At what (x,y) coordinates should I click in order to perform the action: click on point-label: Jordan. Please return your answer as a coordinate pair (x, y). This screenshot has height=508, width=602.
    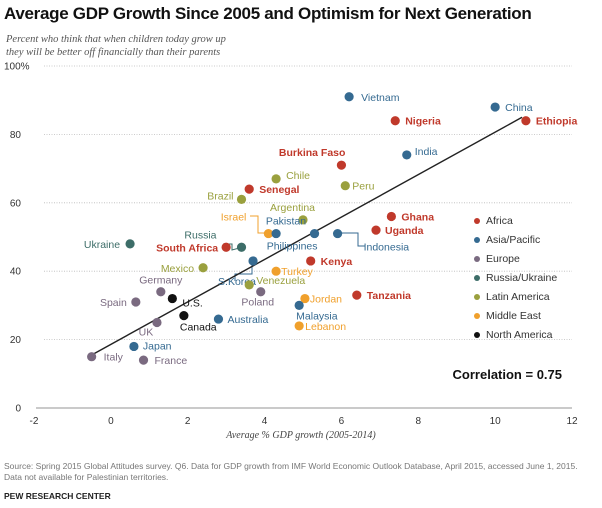
    Looking at the image, I should click on (326, 300).